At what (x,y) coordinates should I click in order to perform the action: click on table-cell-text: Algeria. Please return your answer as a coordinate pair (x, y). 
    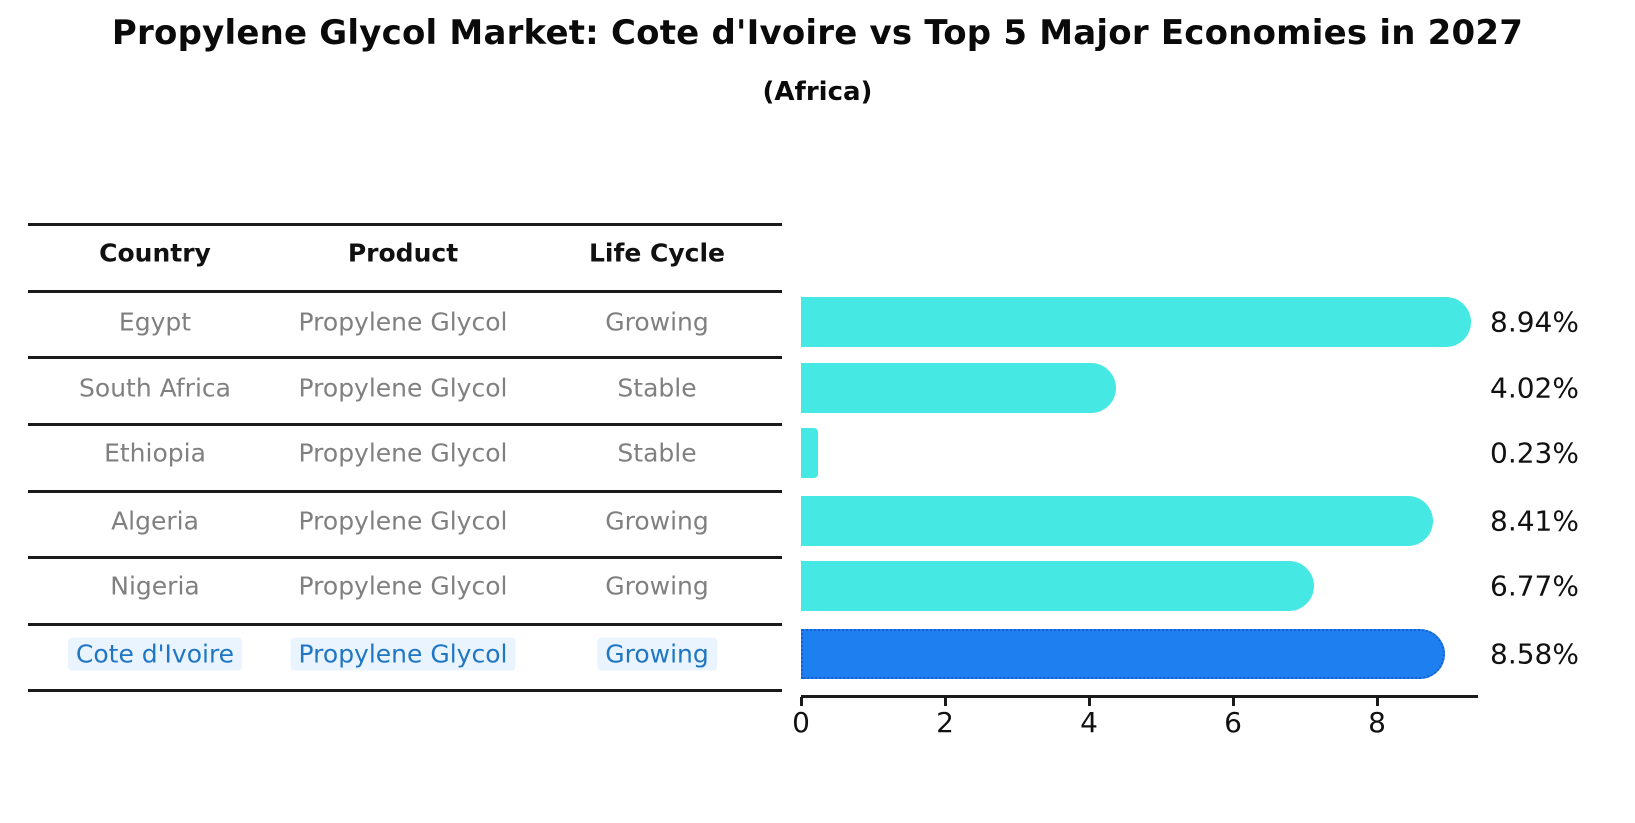
    Looking at the image, I should click on (155, 521).